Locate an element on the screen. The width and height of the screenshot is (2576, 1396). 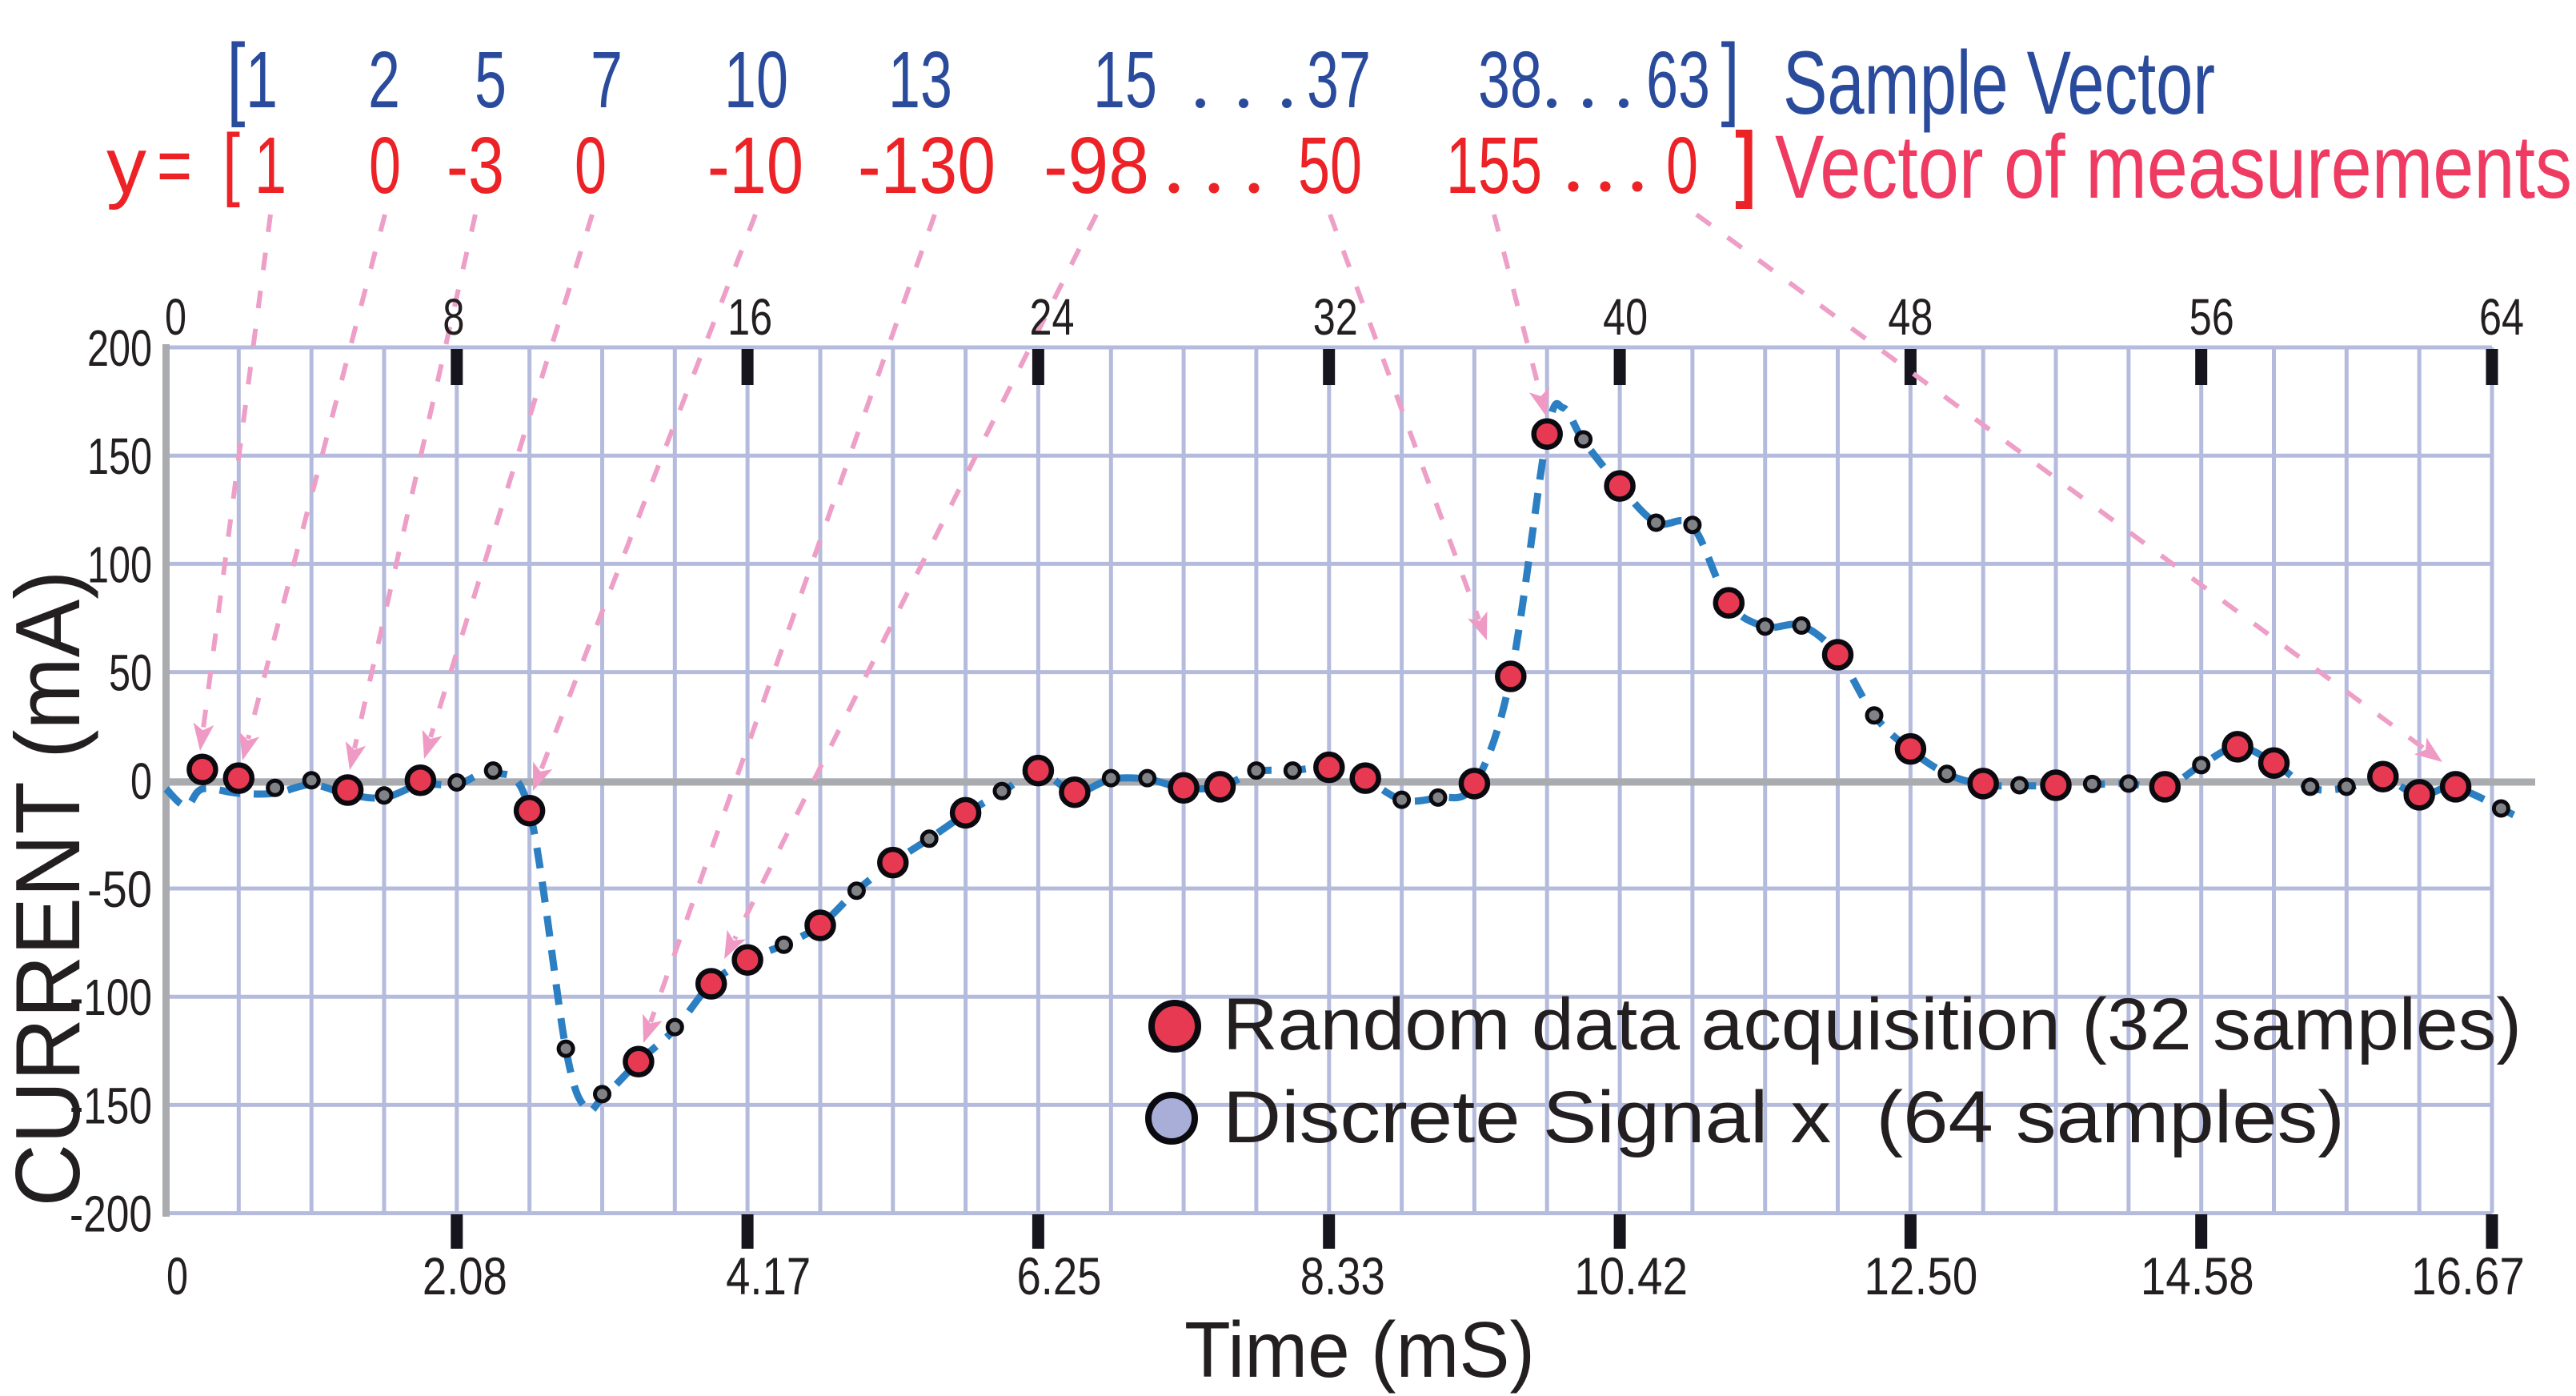
svg-text: 200 is located at coordinates (119, 348).